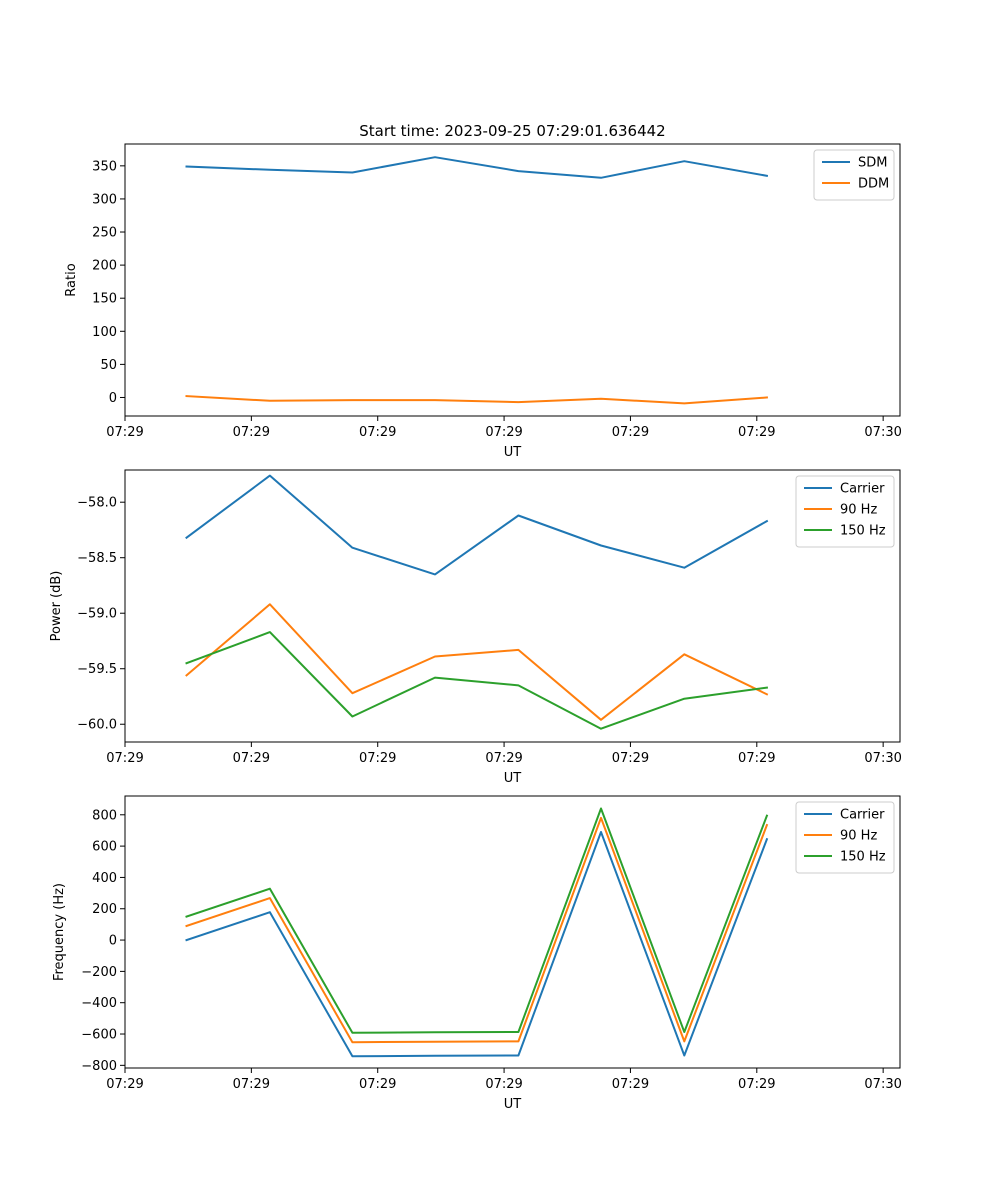 This screenshot has width=1000, height=1200. What do you see at coordinates (97, 725) in the screenshot?
I see `y-tick-label: −60.0` at bounding box center [97, 725].